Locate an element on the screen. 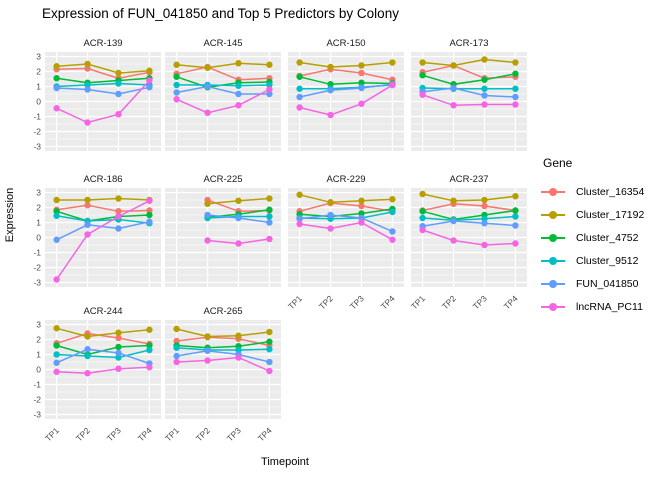 The image size is (672, 480). facet-strip-label: ACR-173 is located at coordinates (468, 43).